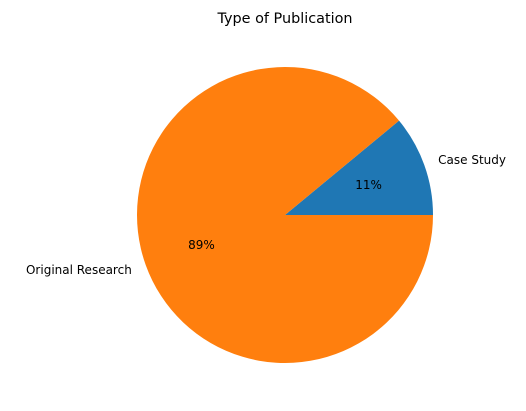 The width and height of the screenshot is (526, 411). What do you see at coordinates (79, 270) in the screenshot?
I see `pie-category-label: Original Research` at bounding box center [79, 270].